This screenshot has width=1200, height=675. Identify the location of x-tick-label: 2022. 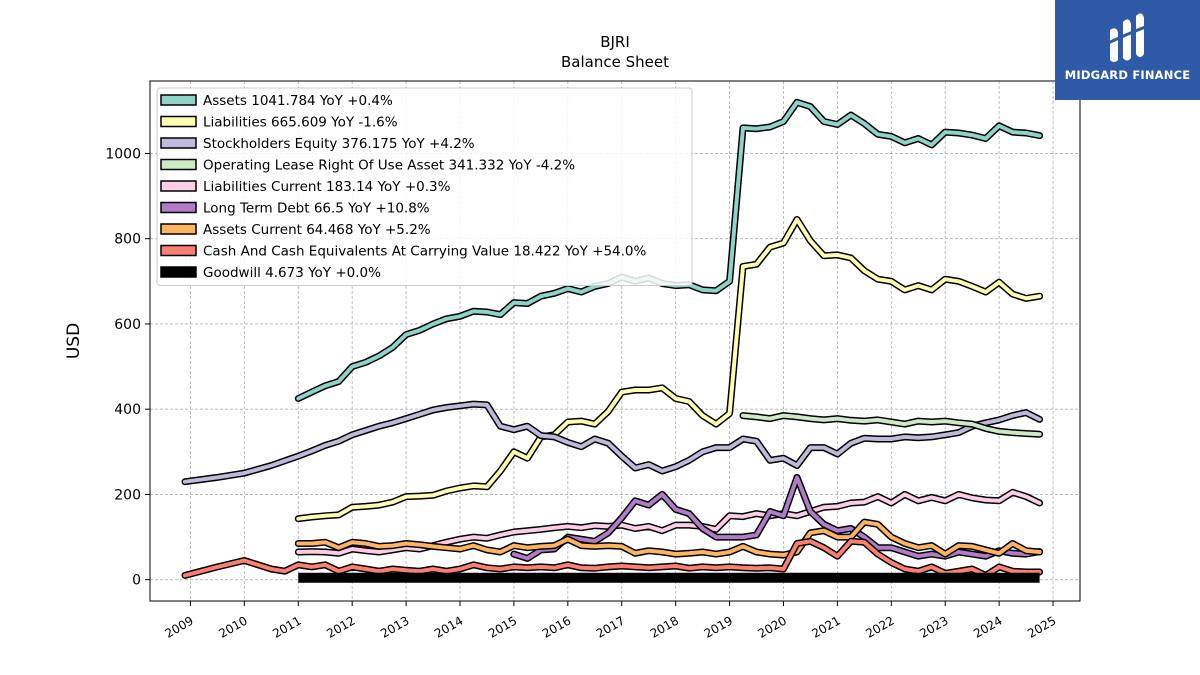
(879, 626).